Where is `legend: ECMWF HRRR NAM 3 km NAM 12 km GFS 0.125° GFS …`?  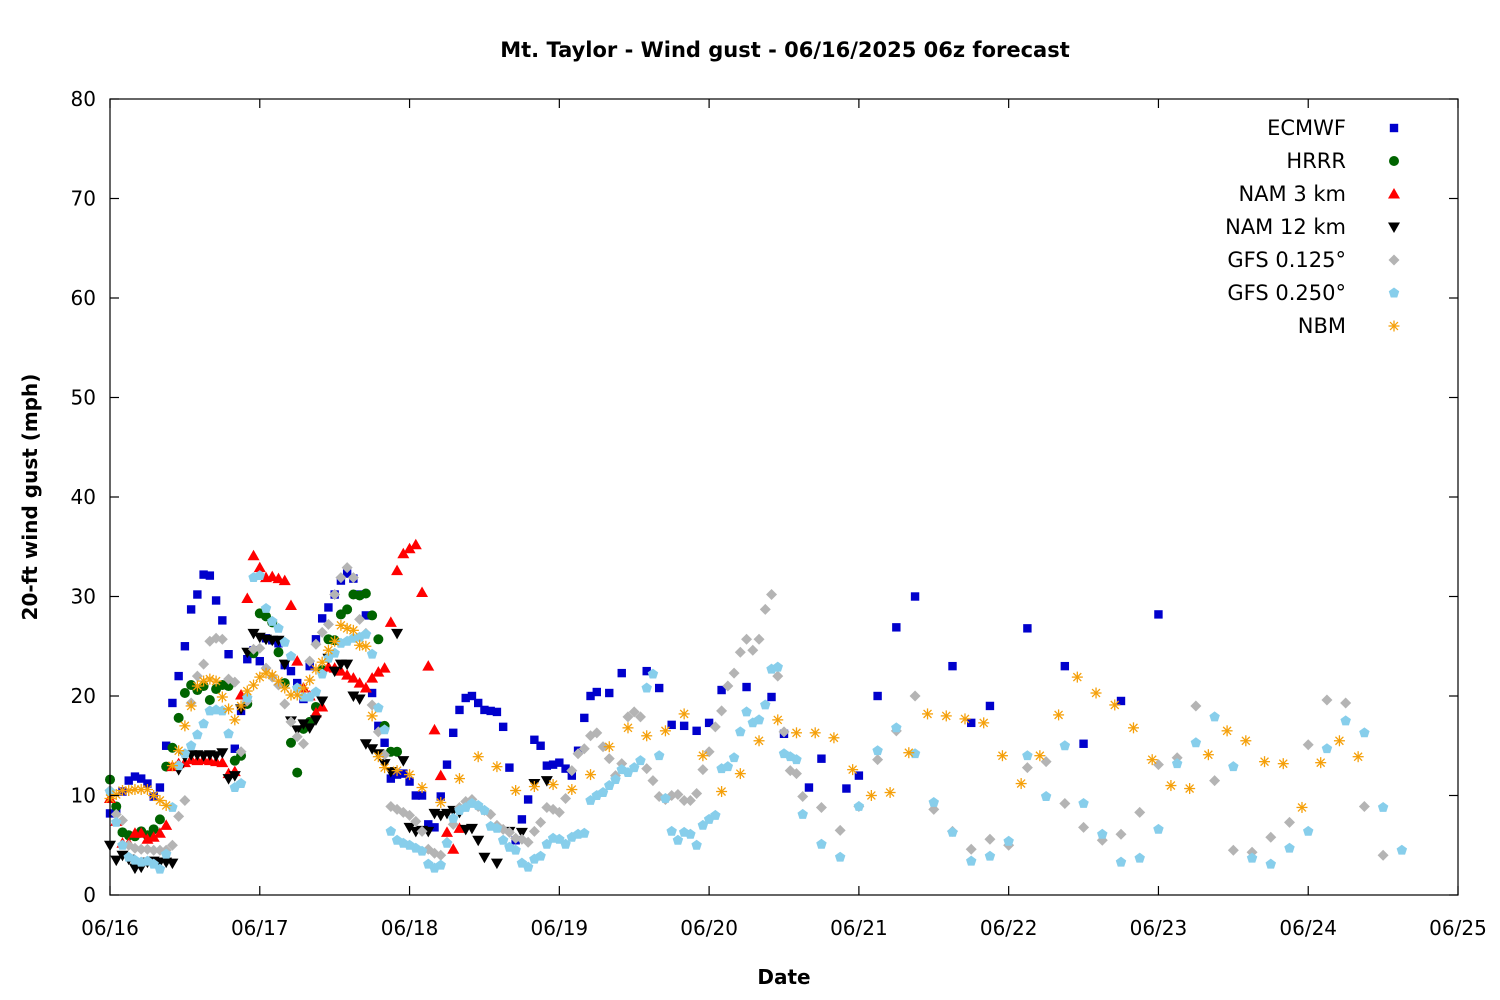
legend: ECMWF HRRR NAM 3 km NAM 12 km GFS 0.125° GFS … is located at coordinates (1312, 227).